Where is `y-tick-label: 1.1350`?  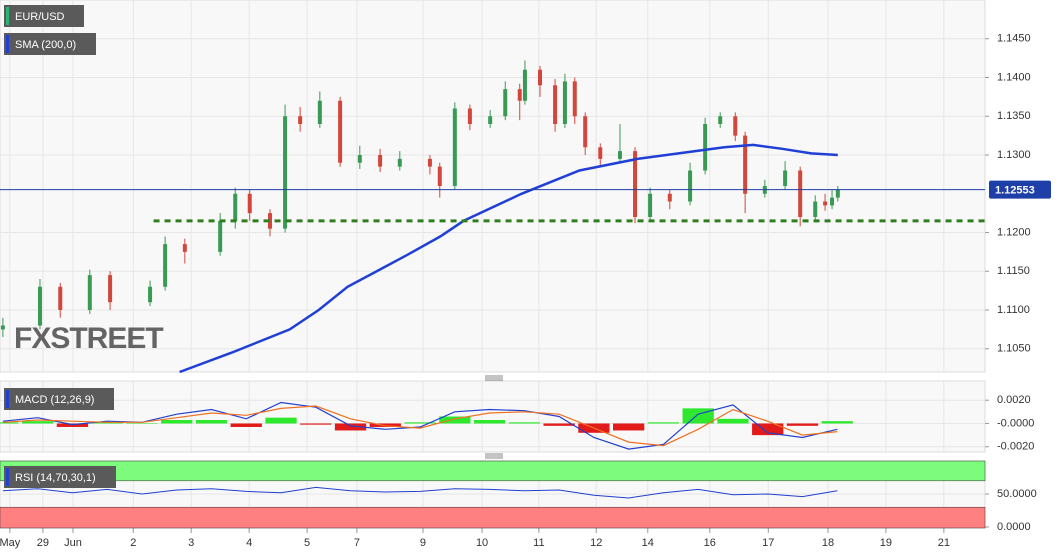
y-tick-label: 1.1350 is located at coordinates (1014, 116).